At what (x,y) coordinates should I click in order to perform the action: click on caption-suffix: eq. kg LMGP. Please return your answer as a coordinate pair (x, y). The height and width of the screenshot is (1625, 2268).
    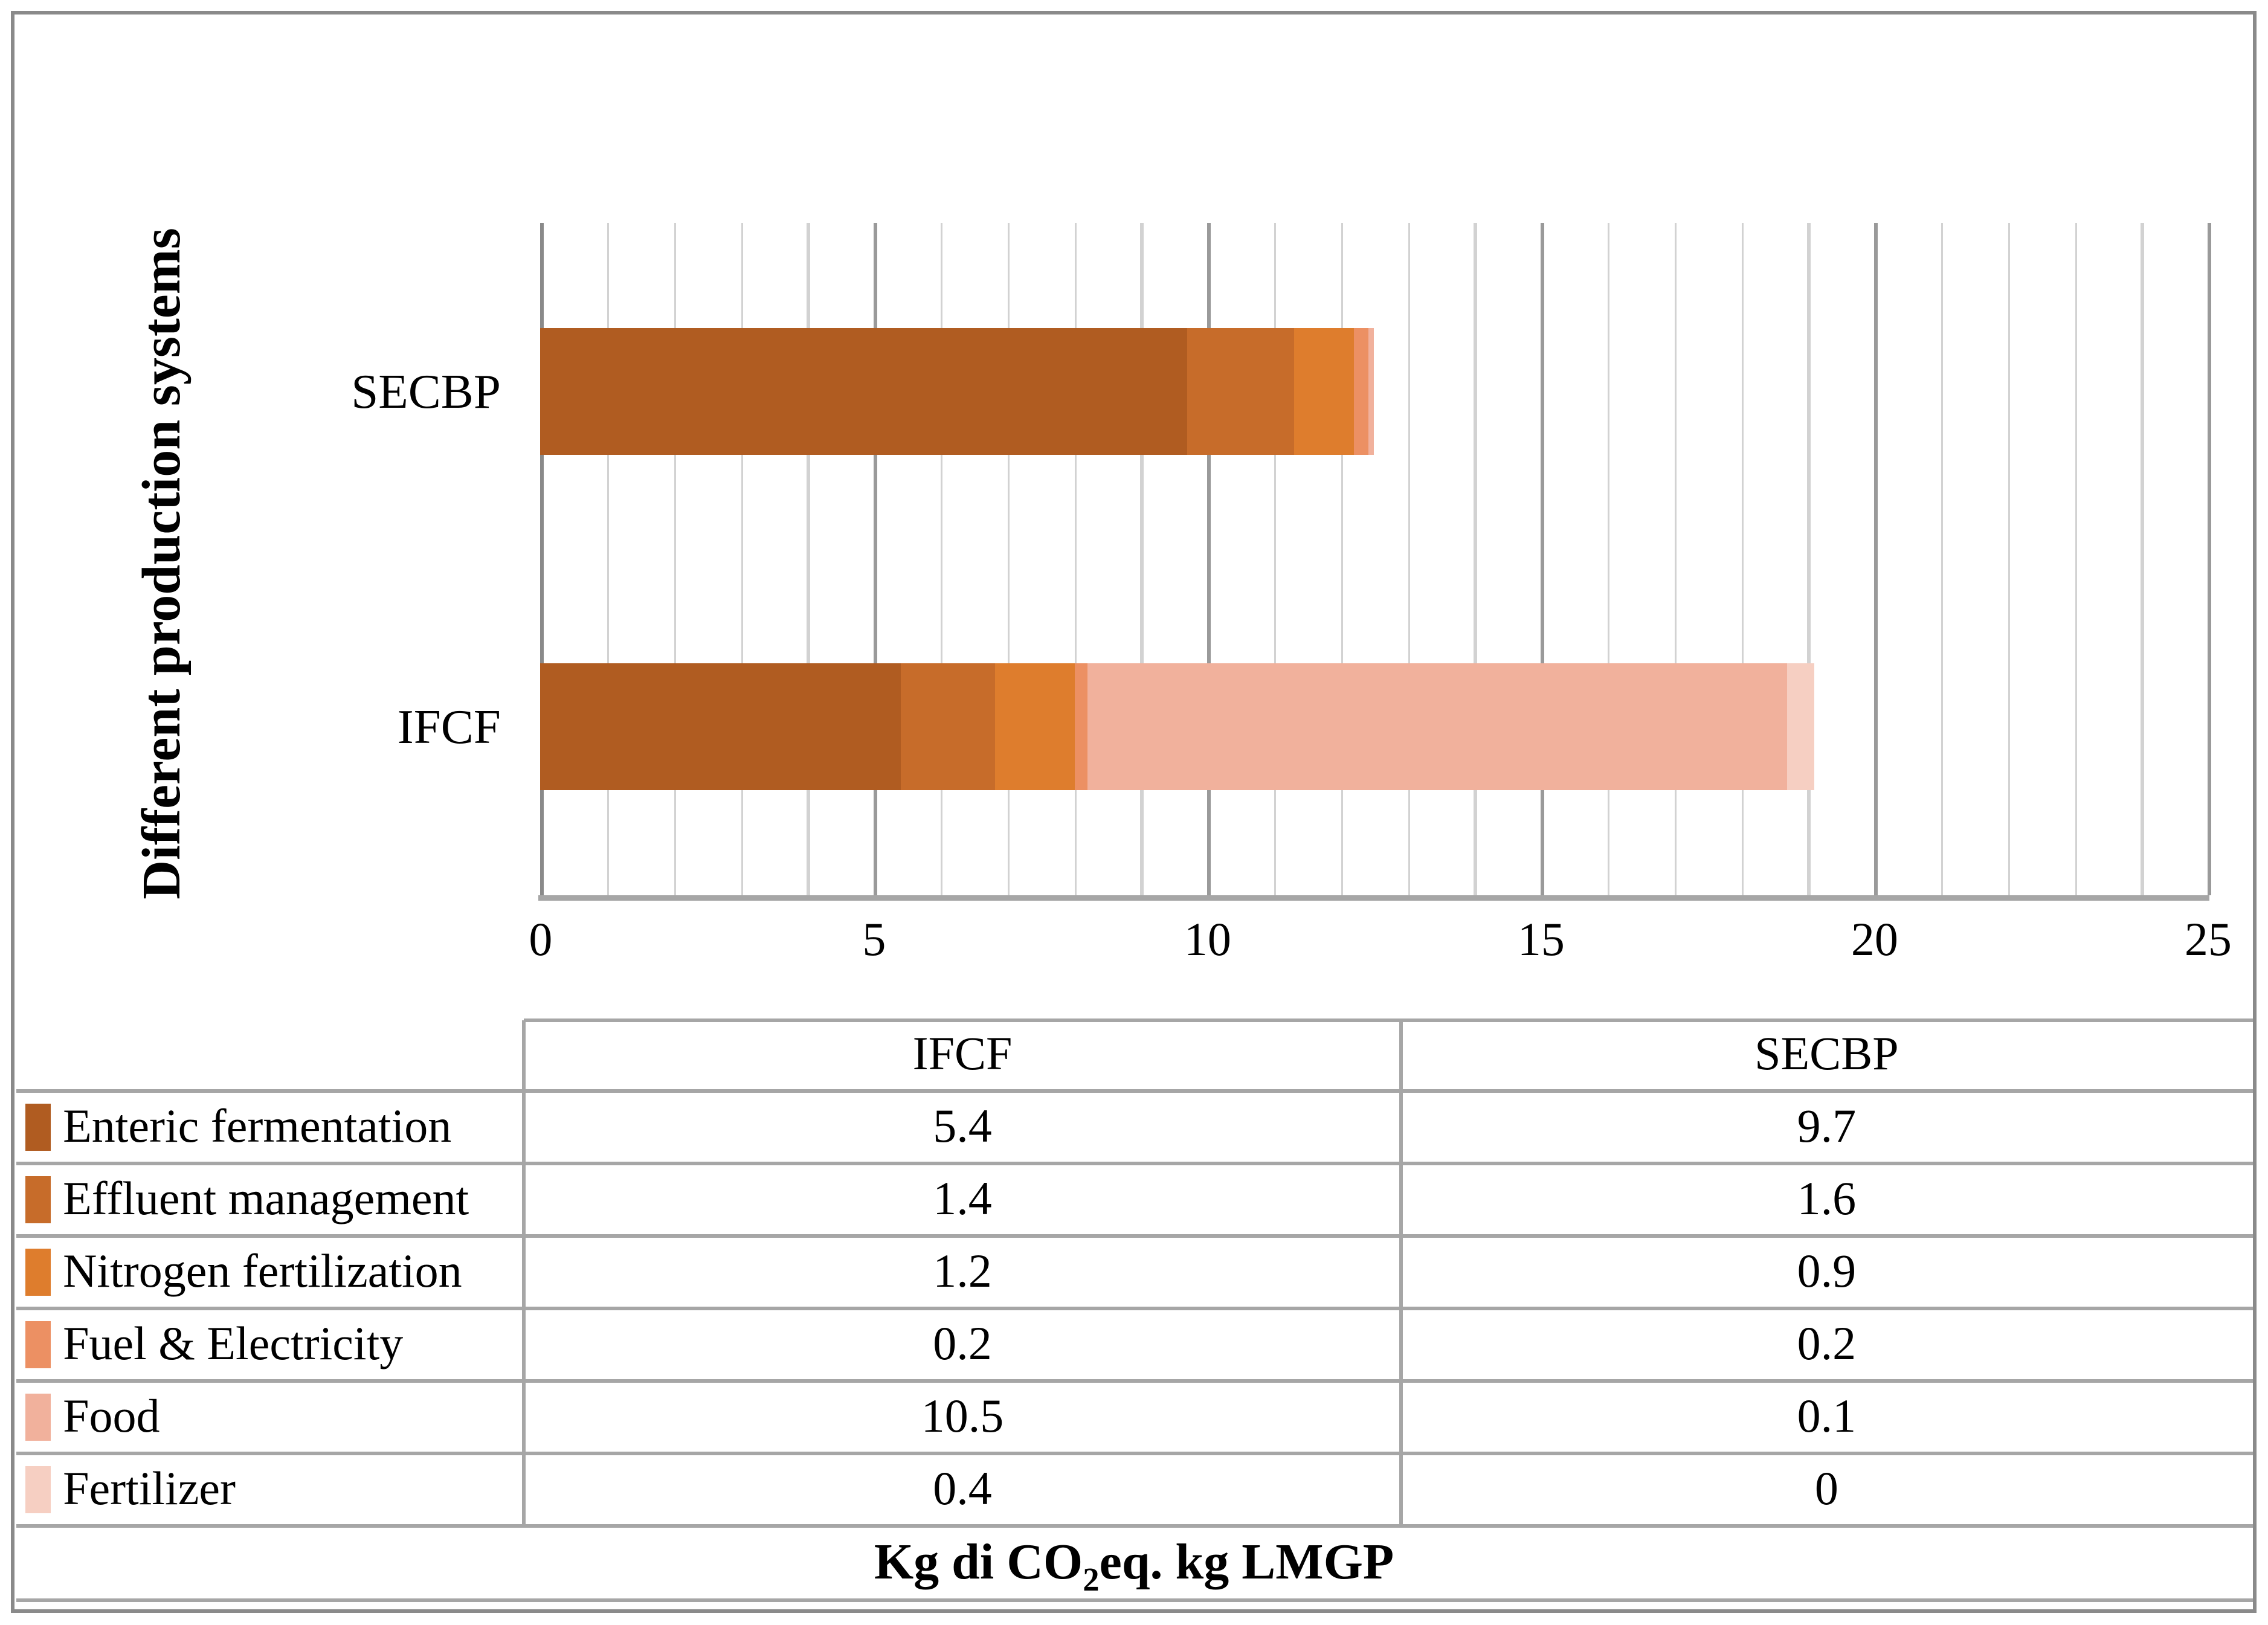
    Looking at the image, I should click on (1247, 1563).